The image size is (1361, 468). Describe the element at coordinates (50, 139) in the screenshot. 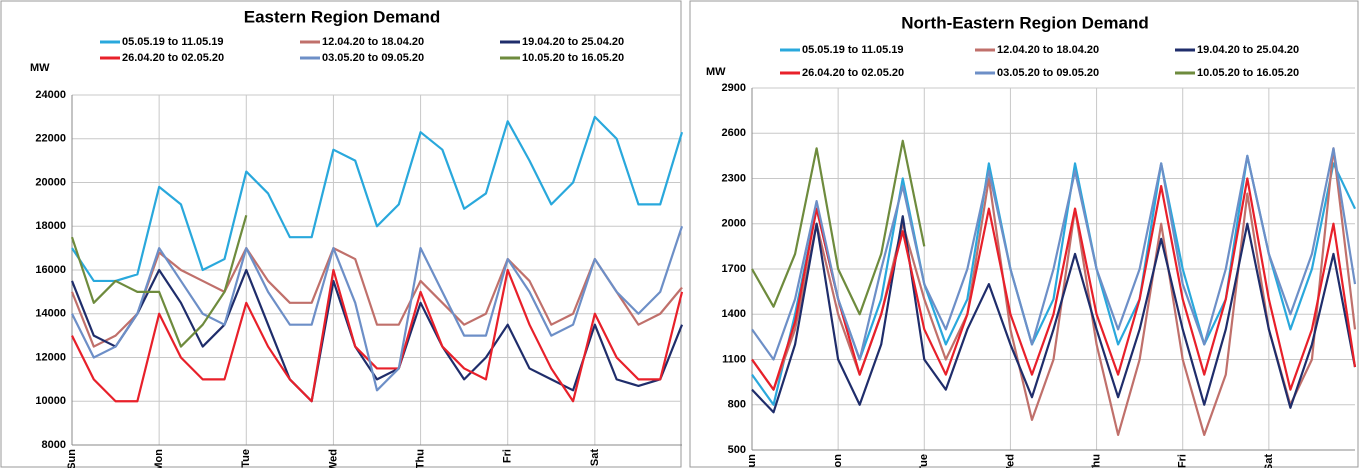

I see `y-tick-label: 22000` at that location.